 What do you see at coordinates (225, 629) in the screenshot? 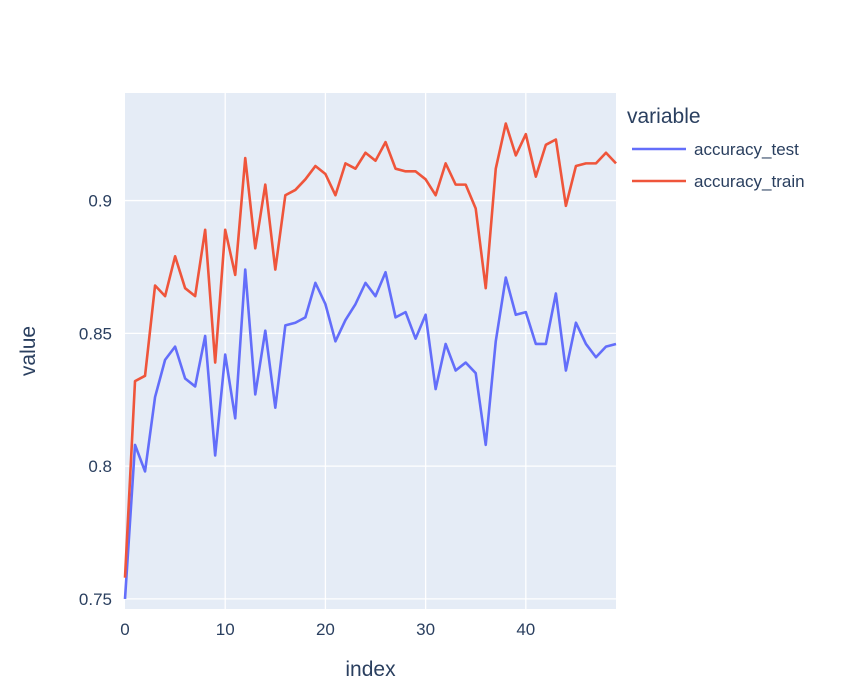
I see `x-tick-label: 10` at bounding box center [225, 629].